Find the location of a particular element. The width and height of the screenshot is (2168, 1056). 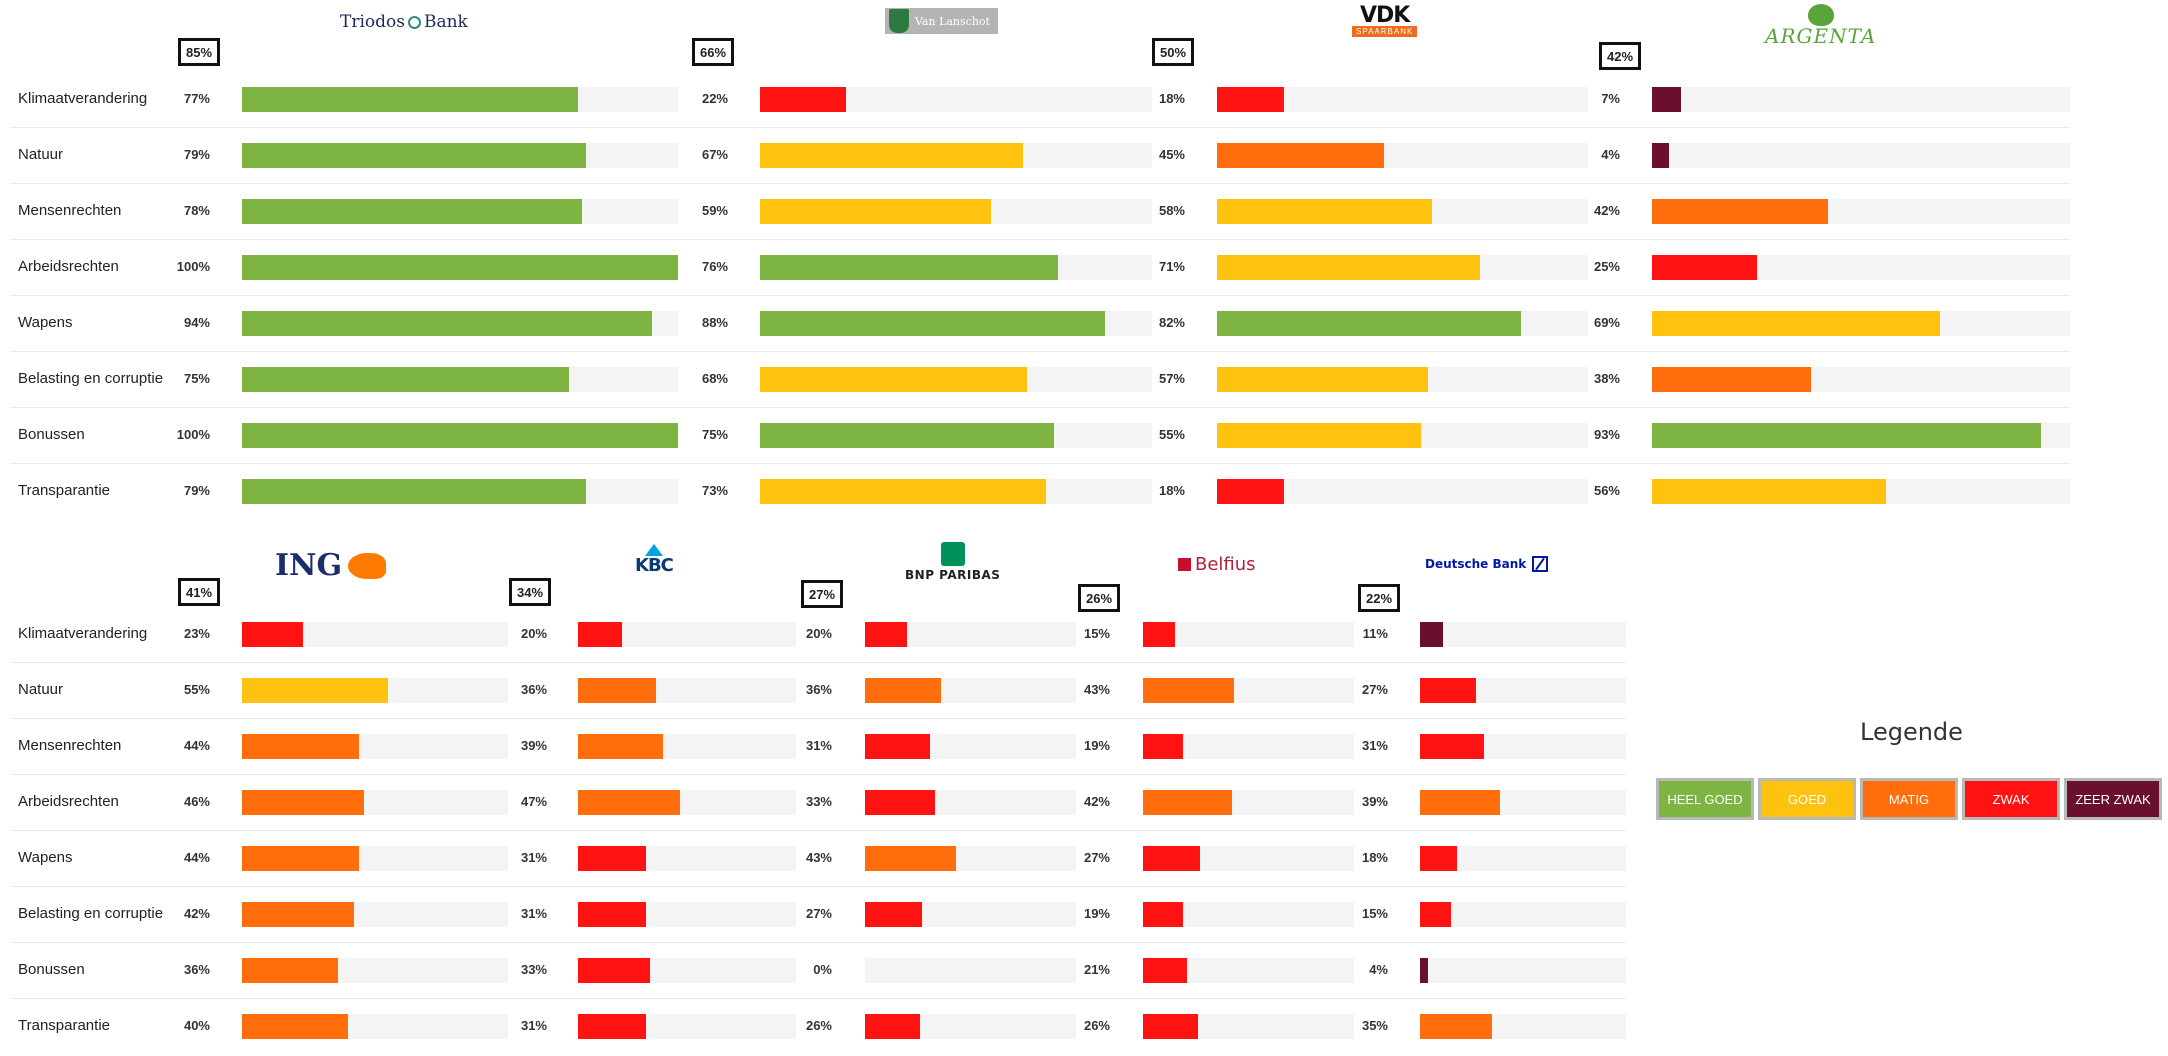

bnp-stars-icon is located at coordinates (952, 554).